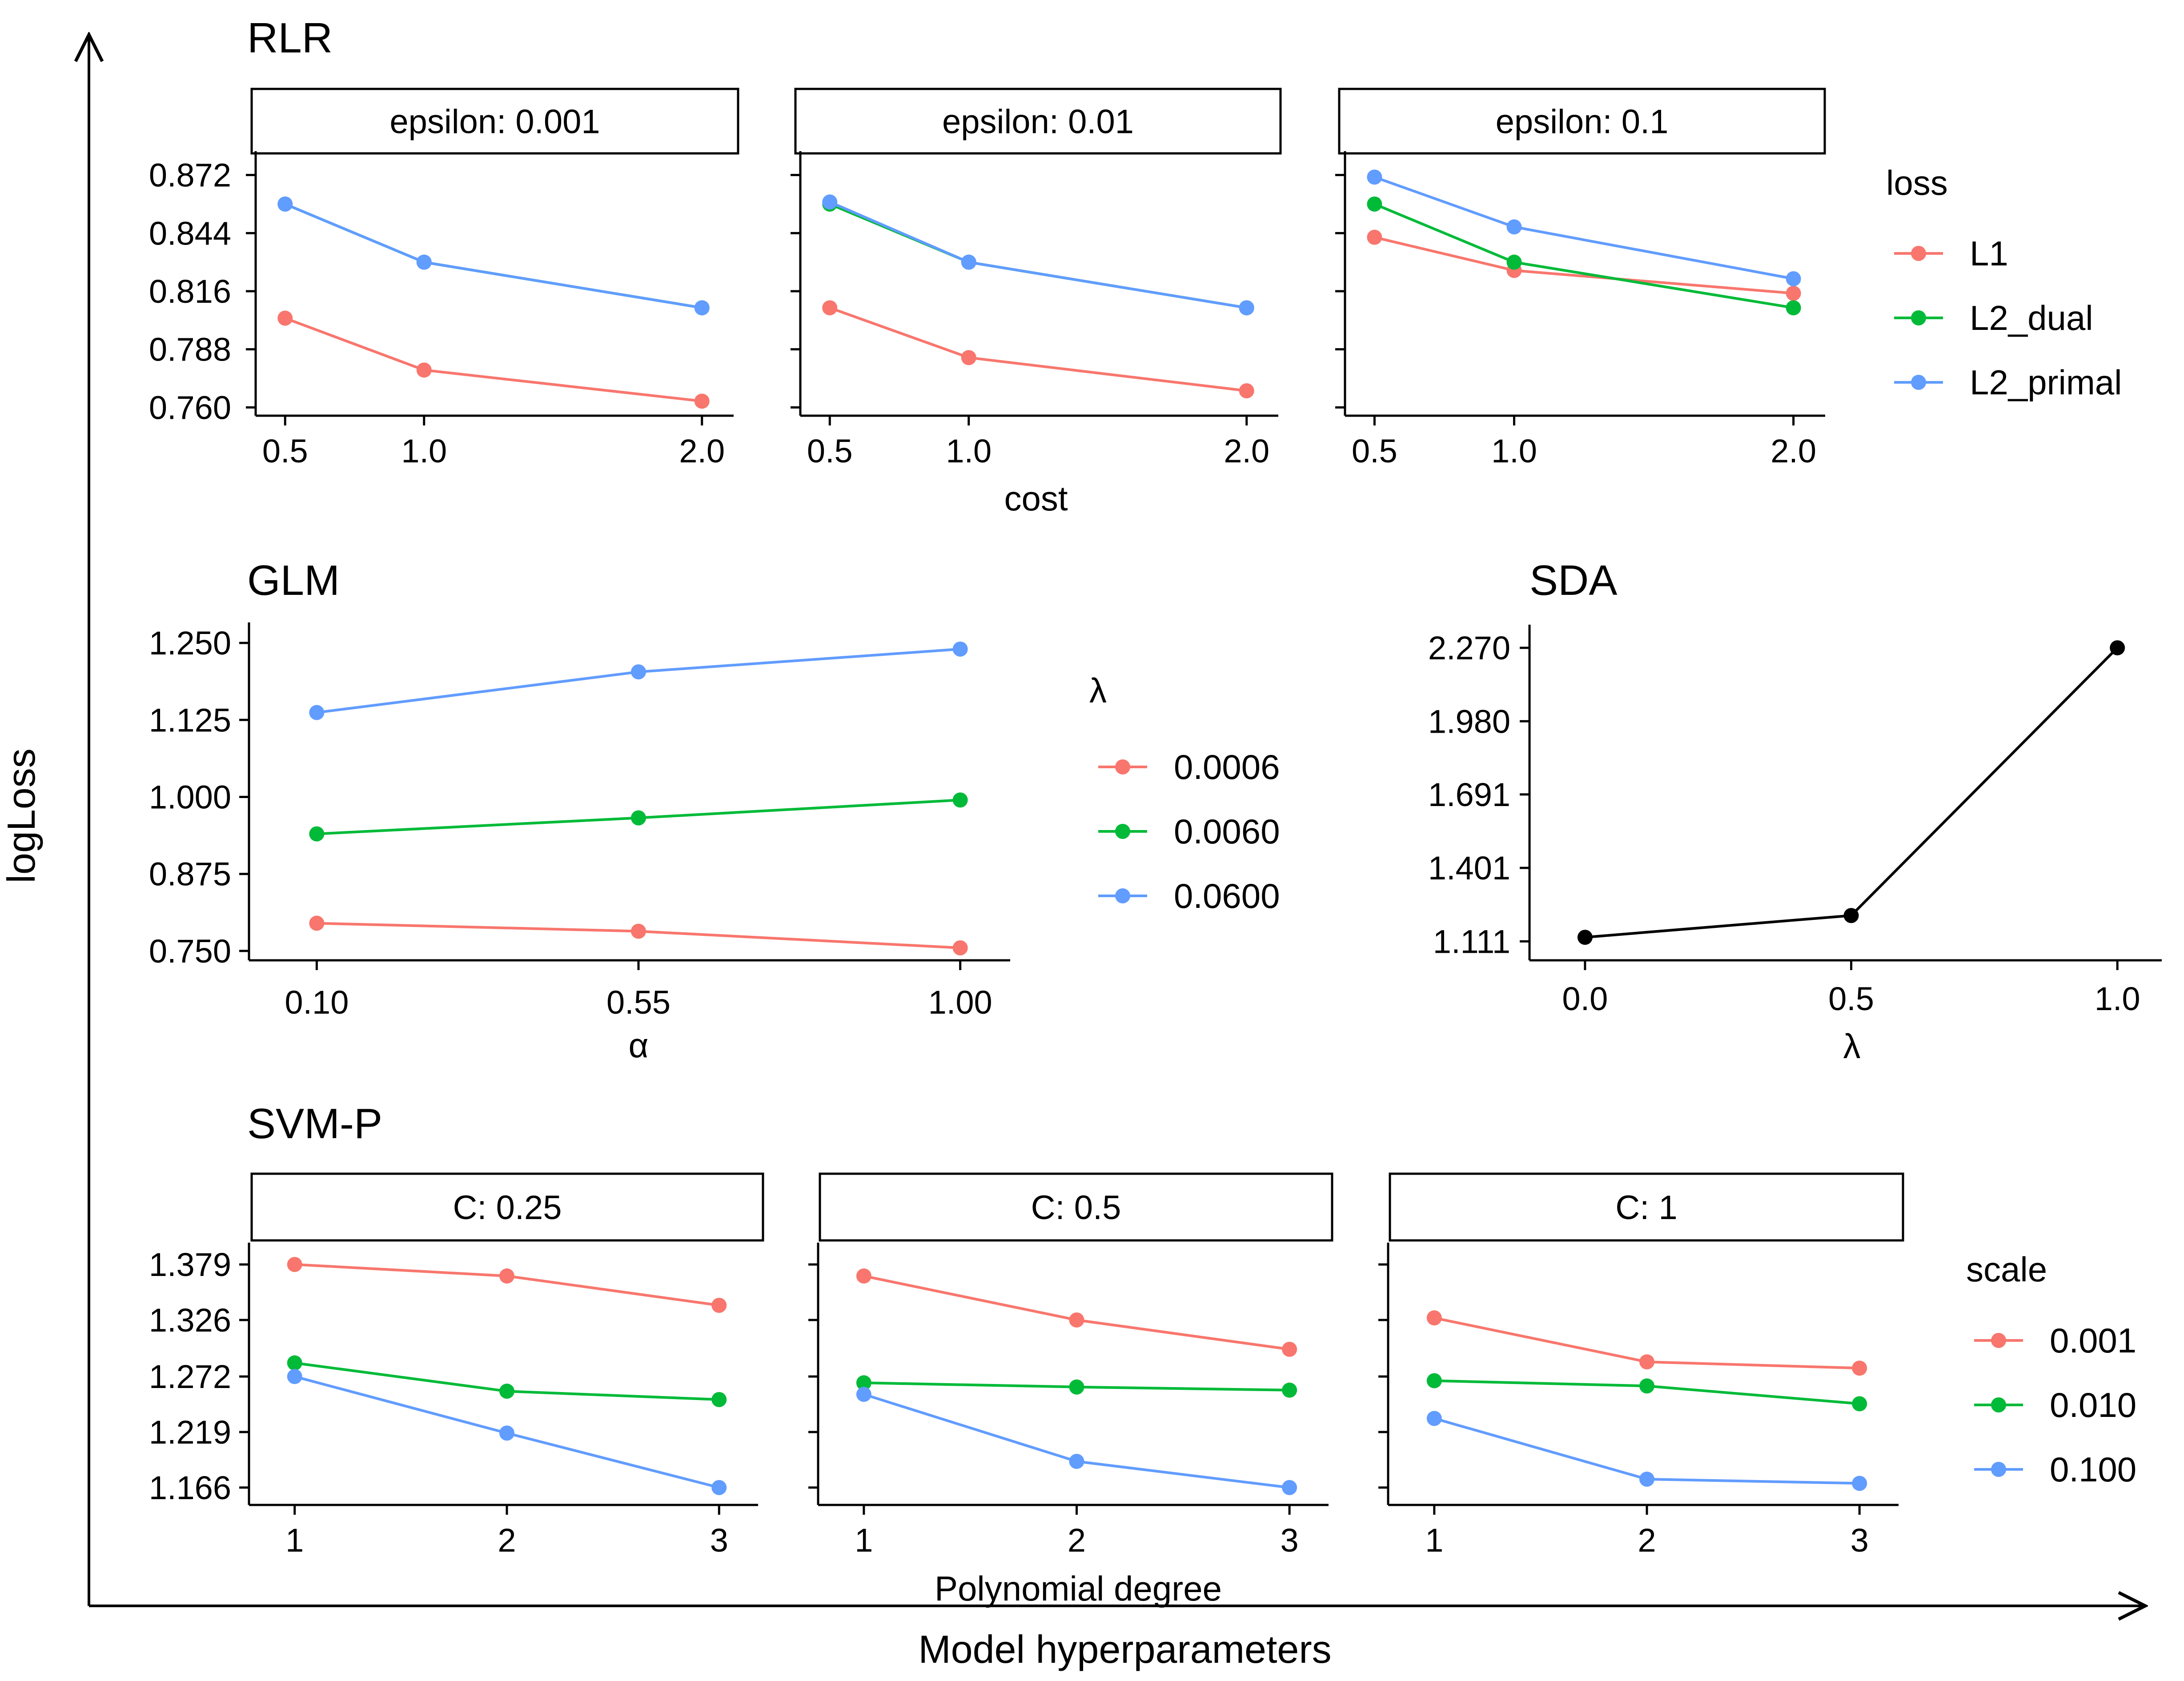  What do you see at coordinates (1471, 941) in the screenshot?
I see `sda-y-tick-label-0: 1.111` at bounding box center [1471, 941].